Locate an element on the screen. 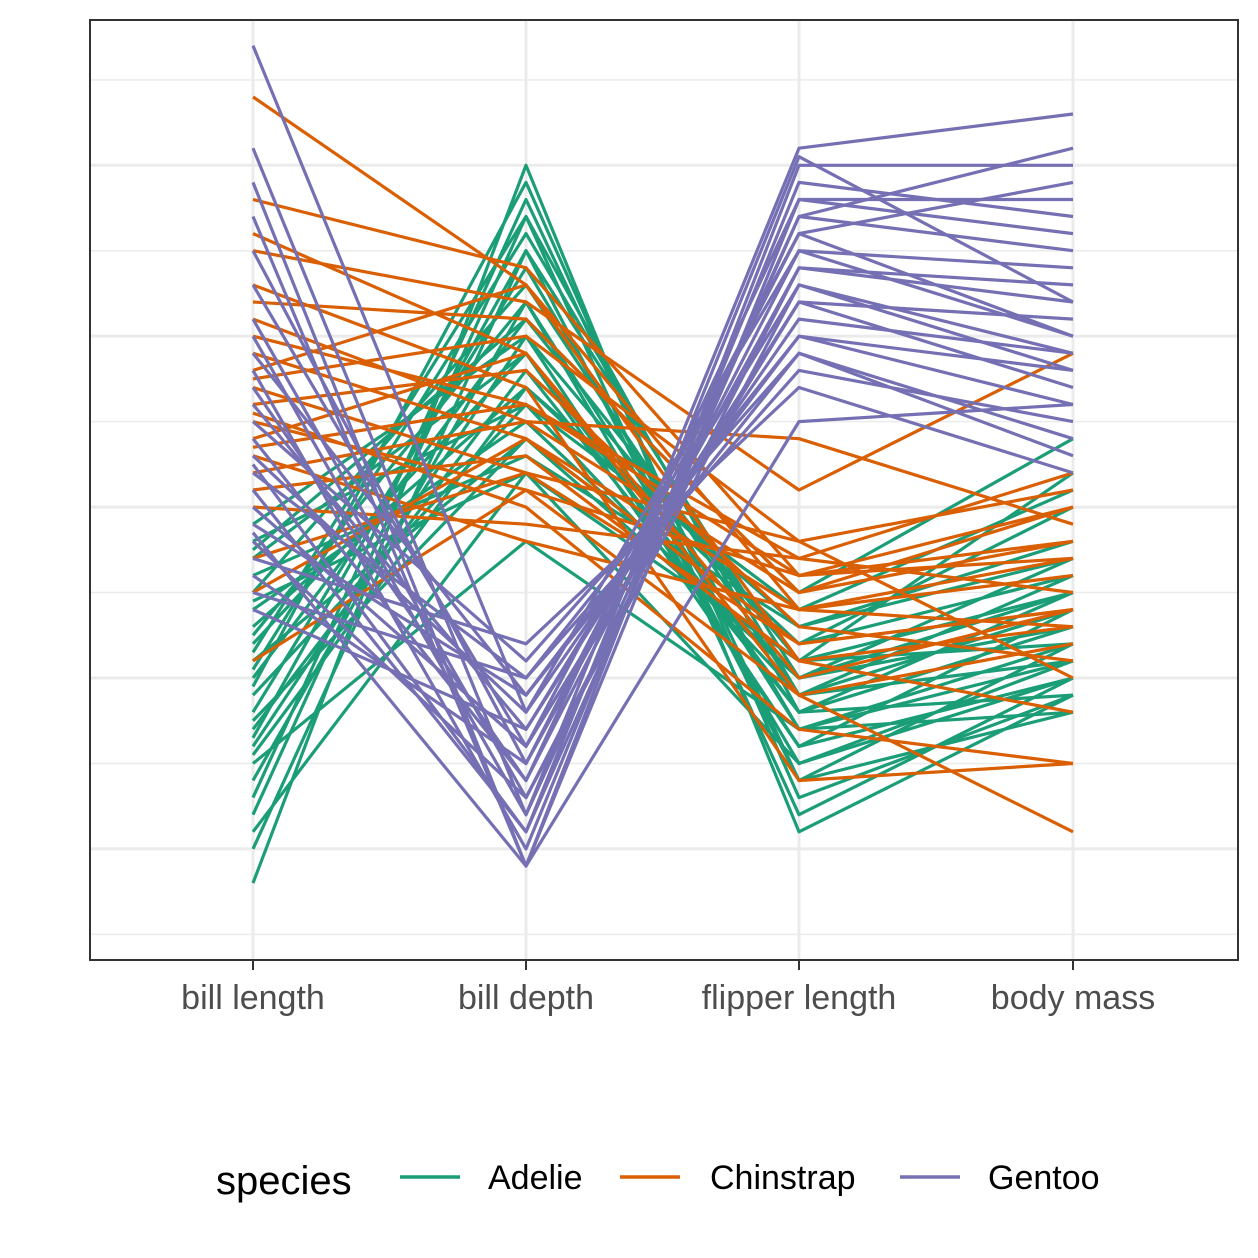 The height and width of the screenshot is (1258, 1258). x-tick-label: flipper length is located at coordinates (799, 998).